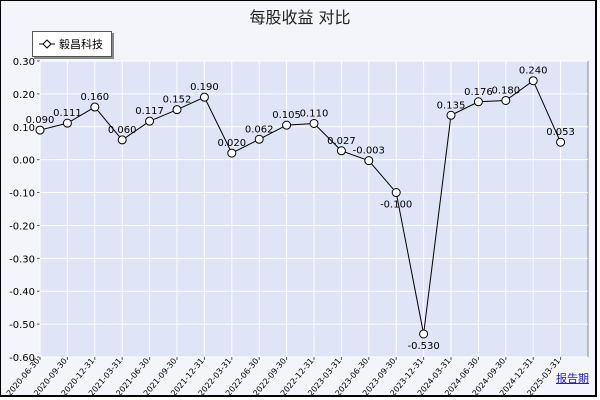 The width and height of the screenshot is (600, 400). Describe the element at coordinates (22, 325) in the screenshot. I see `y-tick-label: -0.50` at that location.